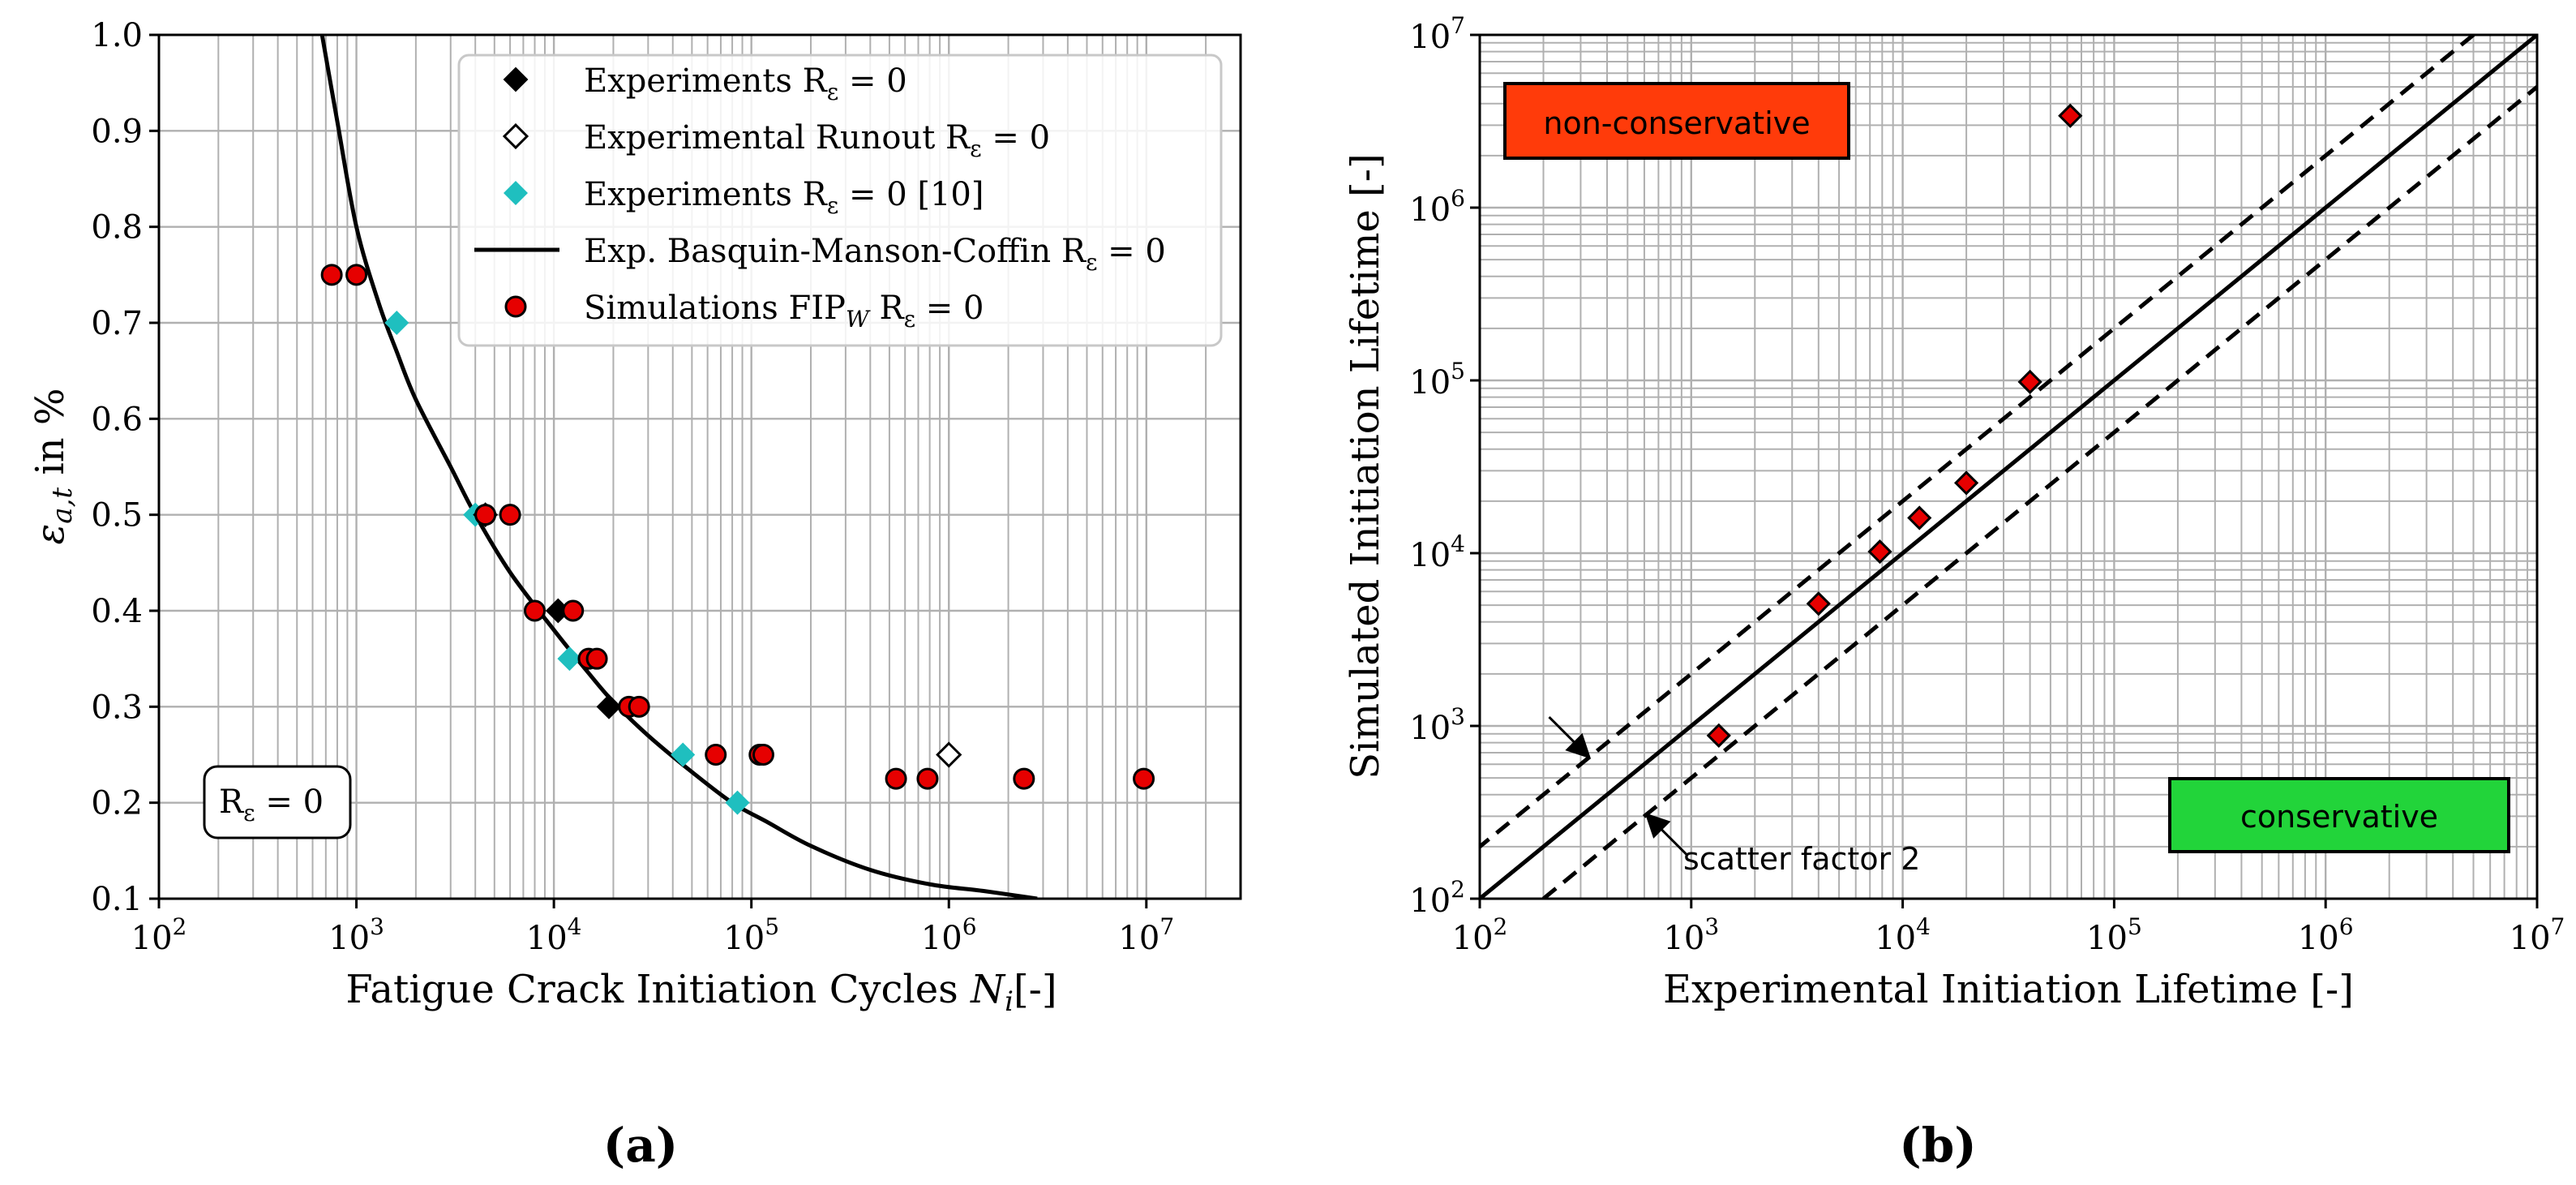 The image size is (2576, 1185). I want to click on y-tick-label: 10⁷, so click(1437, 34).